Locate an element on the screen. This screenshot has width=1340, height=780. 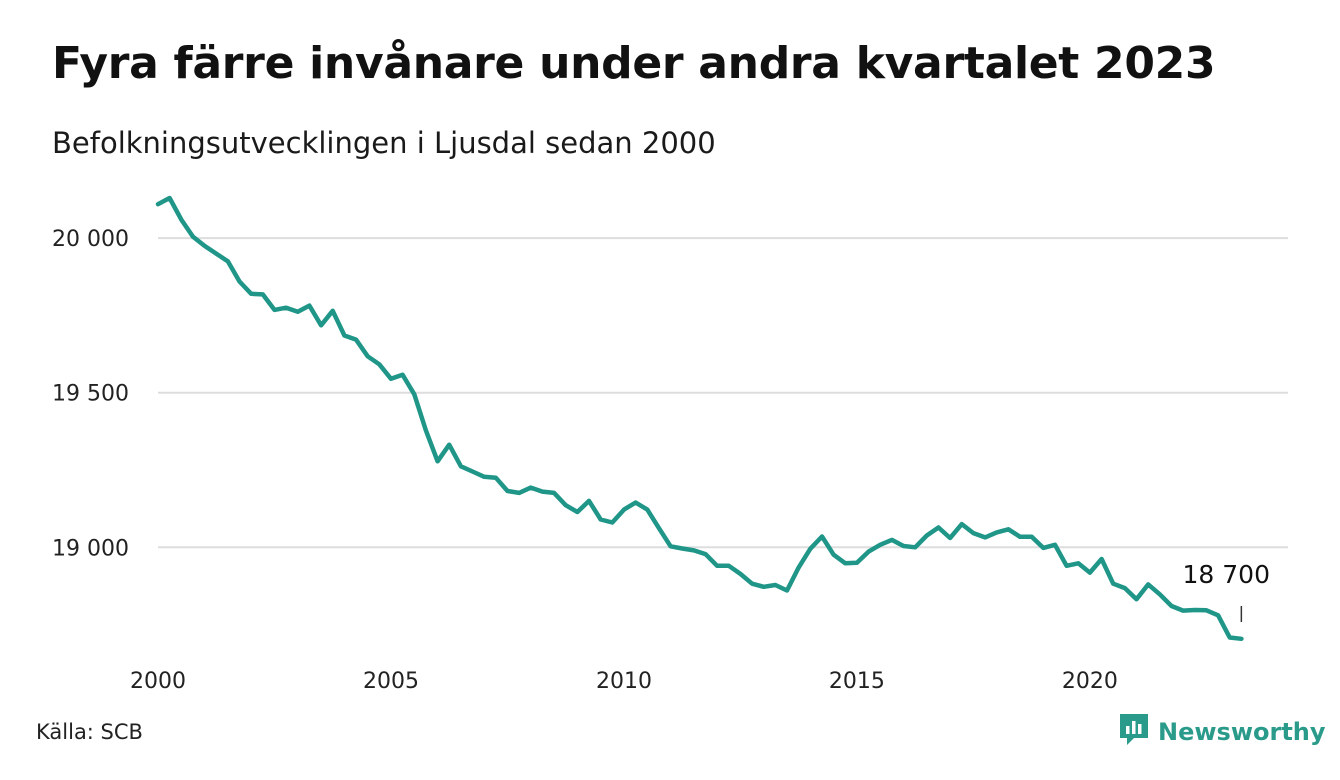
y-tick-label: 19 000 is located at coordinates (90, 548).